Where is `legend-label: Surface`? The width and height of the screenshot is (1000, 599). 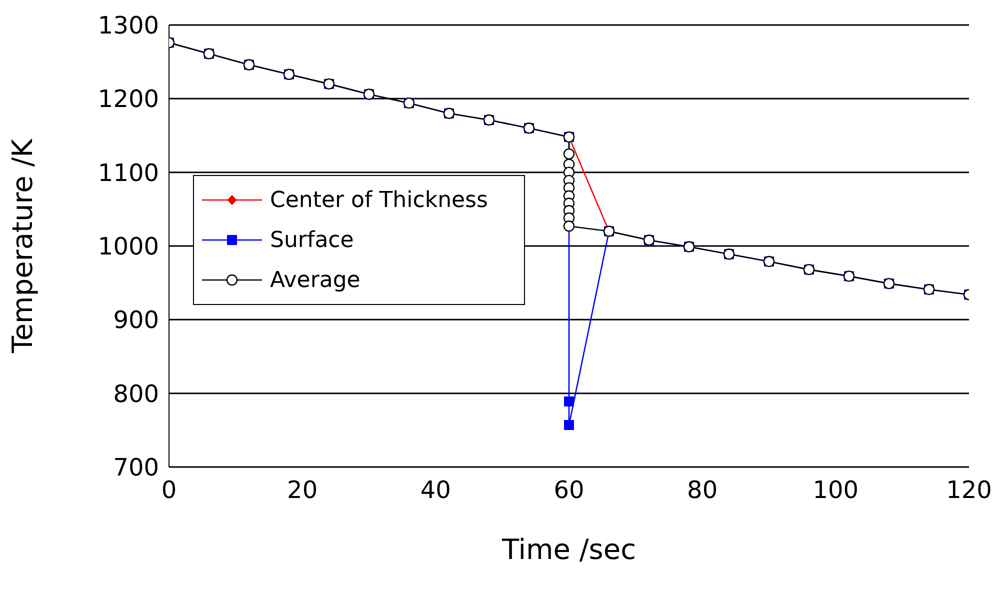
legend-label: Surface is located at coordinates (312, 240).